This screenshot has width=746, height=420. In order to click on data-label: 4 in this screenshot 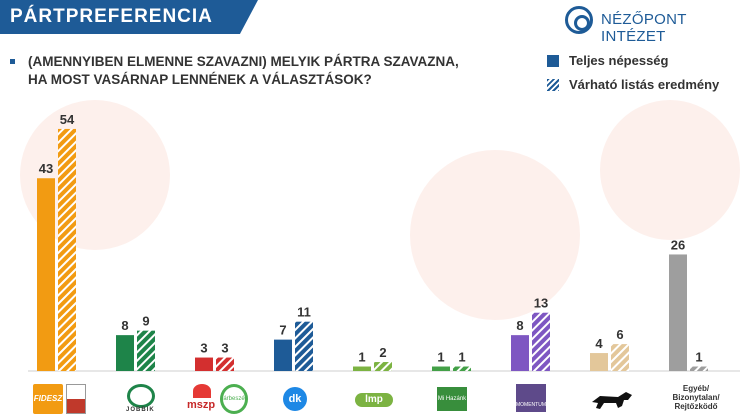, I will do `click(599, 343)`.